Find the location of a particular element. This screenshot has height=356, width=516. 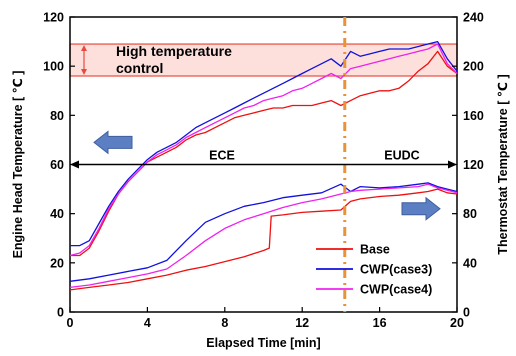

right-y-tick-label: 0 is located at coordinates (466, 313).